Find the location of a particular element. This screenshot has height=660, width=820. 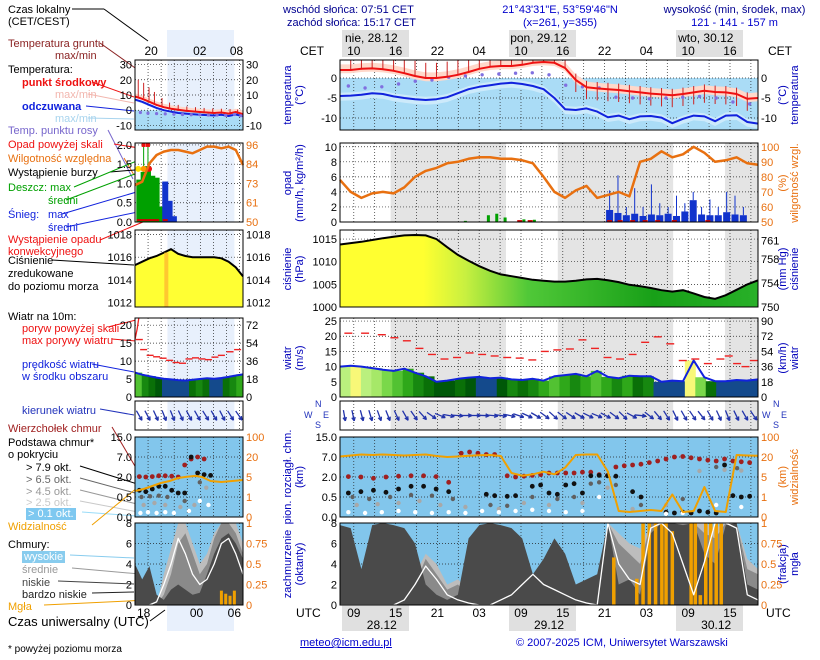

date-label-bottom-2: 30.12 is located at coordinates (716, 625).